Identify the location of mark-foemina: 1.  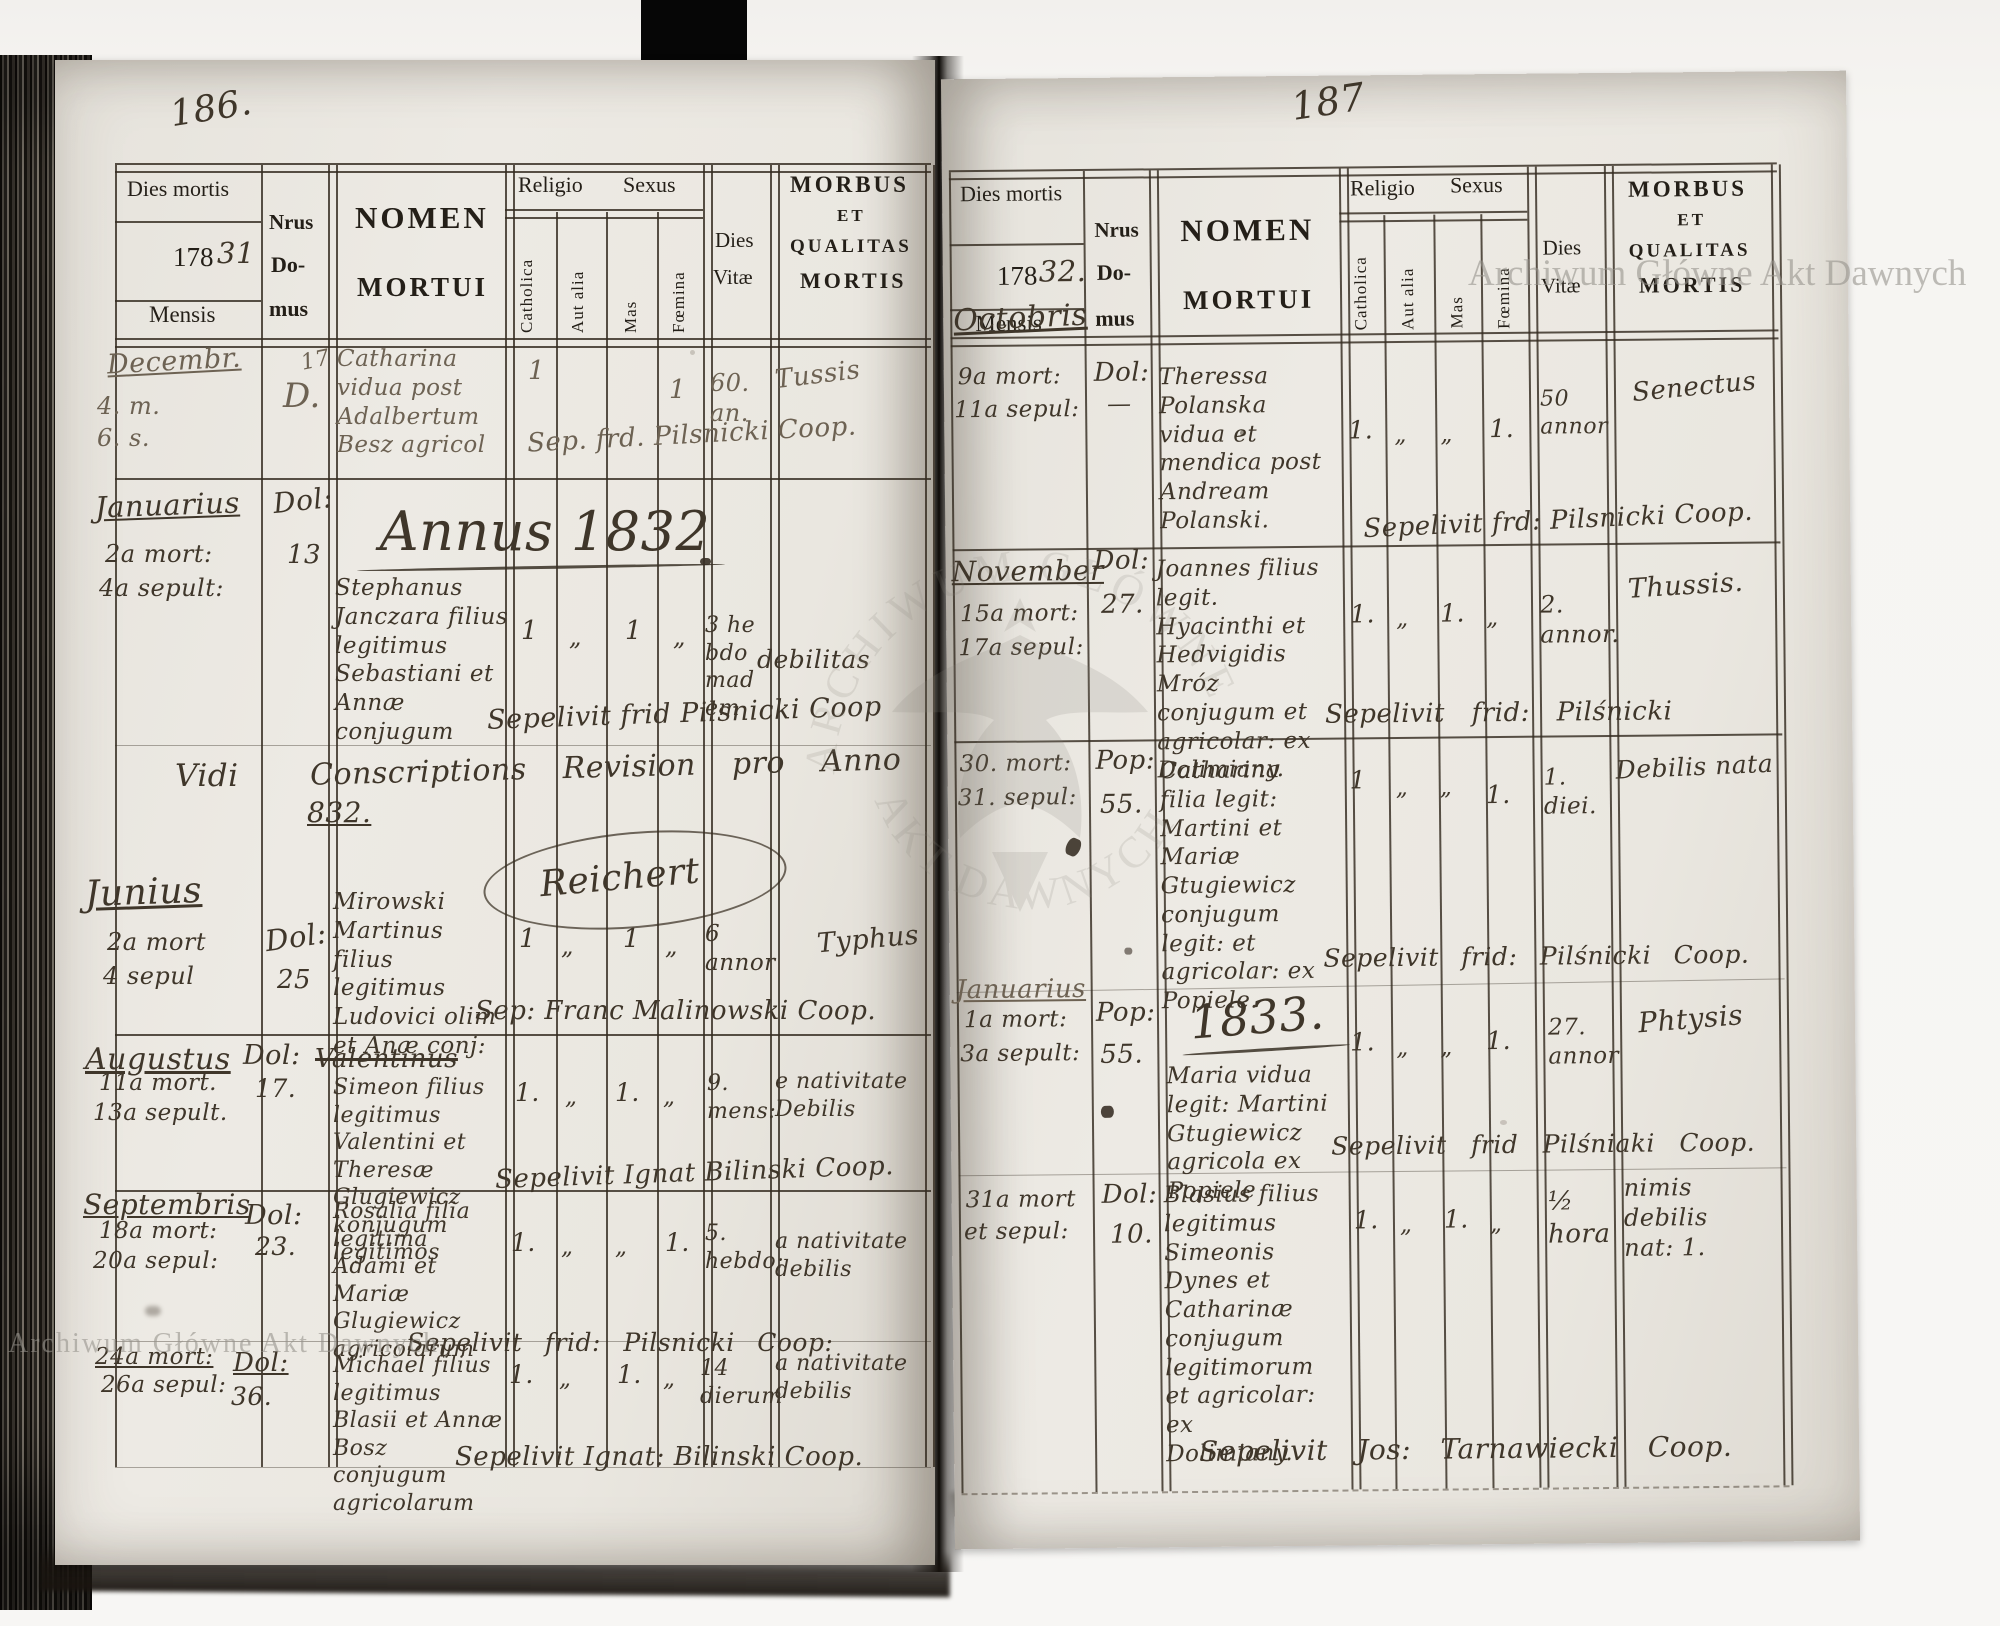
(678, 390).